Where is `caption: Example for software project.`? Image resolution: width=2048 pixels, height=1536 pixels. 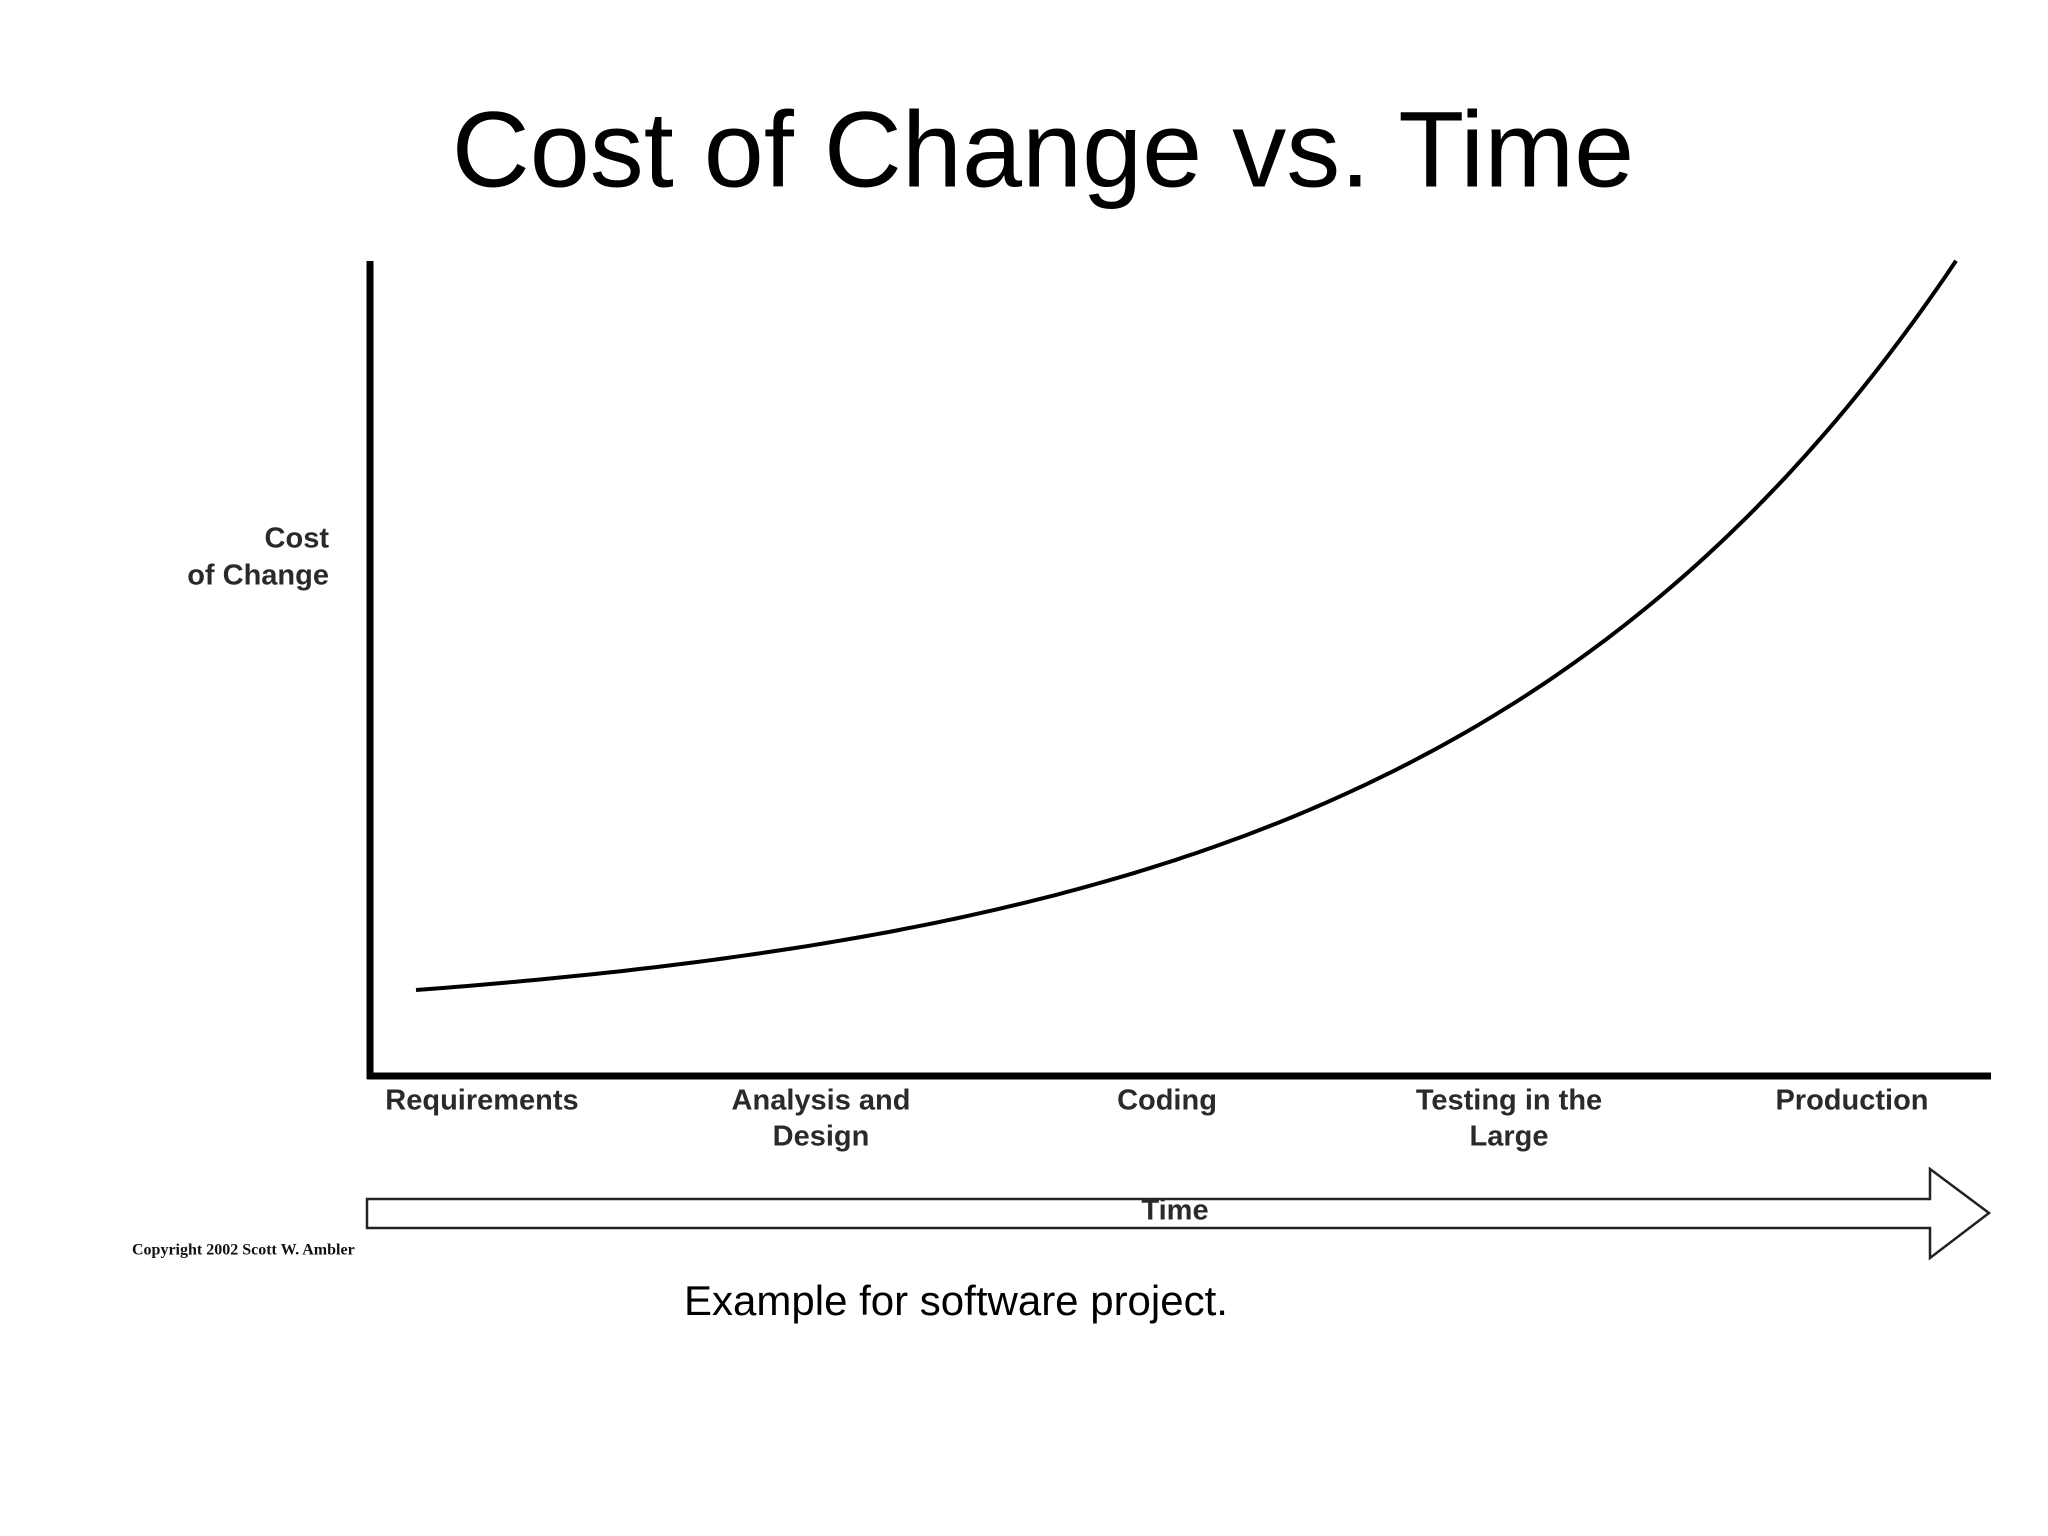 caption: Example for software project. is located at coordinates (956, 1300).